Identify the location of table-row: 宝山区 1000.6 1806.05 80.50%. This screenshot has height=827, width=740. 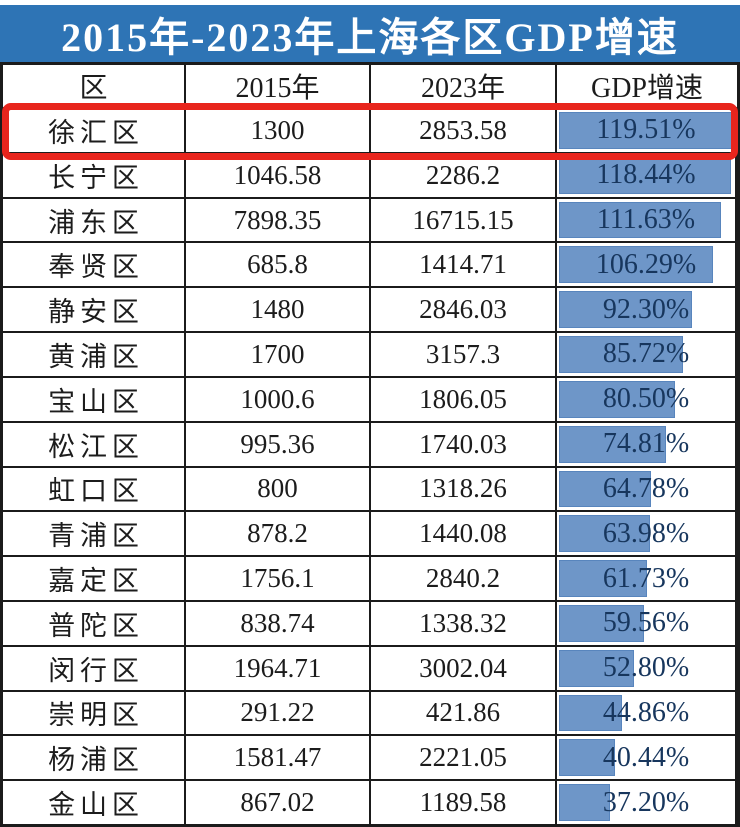
(370, 400).